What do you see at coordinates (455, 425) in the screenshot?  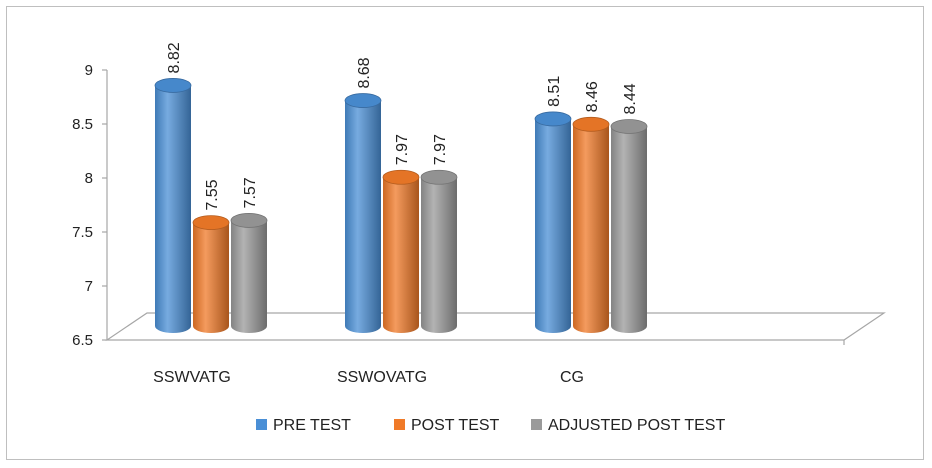 I see `legend-label: POST TEST` at bounding box center [455, 425].